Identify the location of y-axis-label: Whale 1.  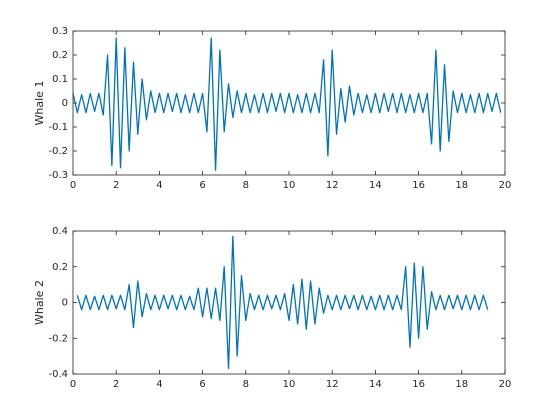
(39, 103).